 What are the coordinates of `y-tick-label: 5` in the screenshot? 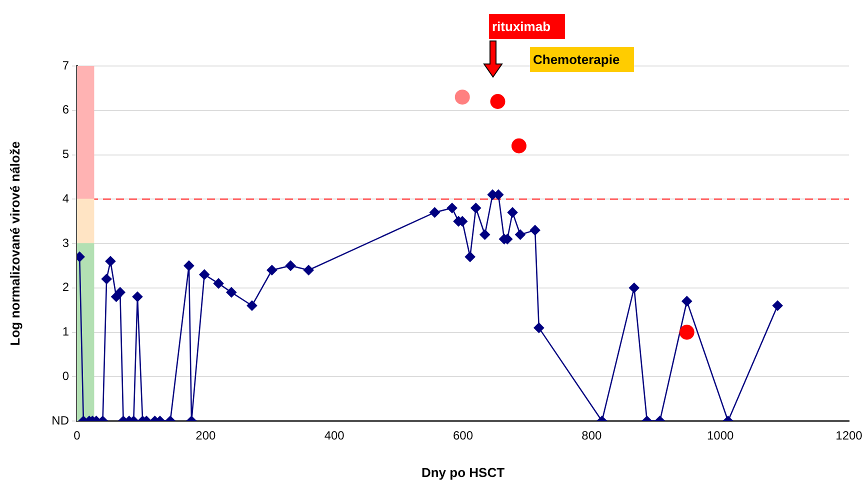 It's located at (66, 154).